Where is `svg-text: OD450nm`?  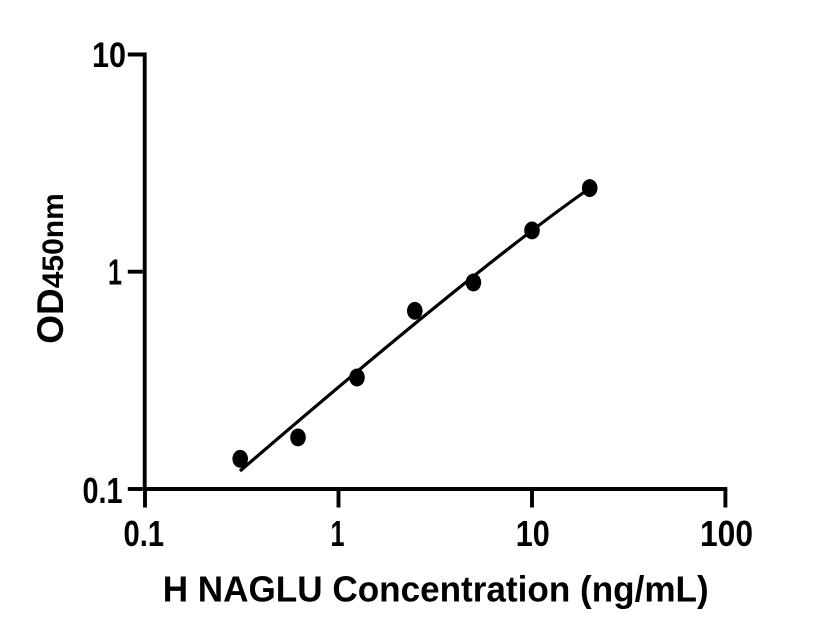 svg-text: OD450nm is located at coordinates (50, 268).